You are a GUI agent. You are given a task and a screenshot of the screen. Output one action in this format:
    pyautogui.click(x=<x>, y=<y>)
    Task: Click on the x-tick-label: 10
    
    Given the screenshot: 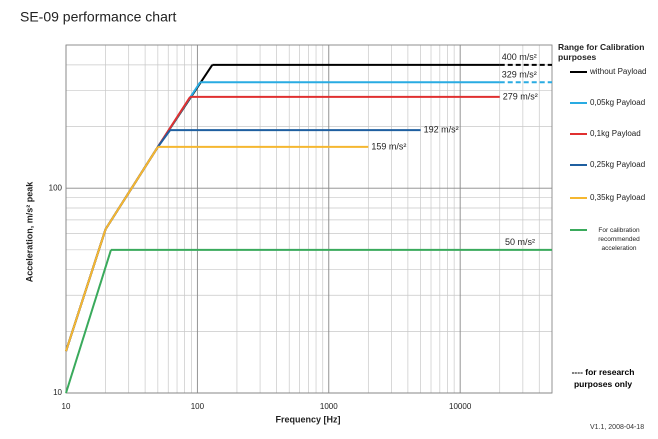 What is the action you would take?
    pyautogui.click(x=66, y=406)
    